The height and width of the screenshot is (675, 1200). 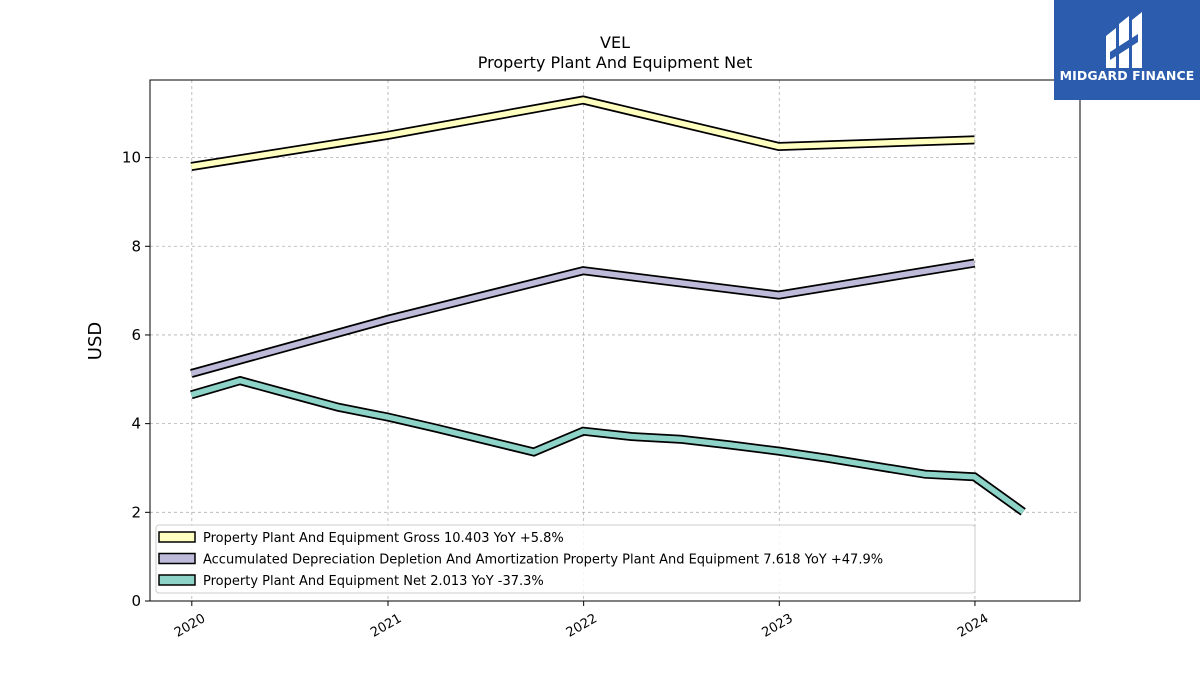 I want to click on x-tick-label: 2020, so click(x=190, y=626).